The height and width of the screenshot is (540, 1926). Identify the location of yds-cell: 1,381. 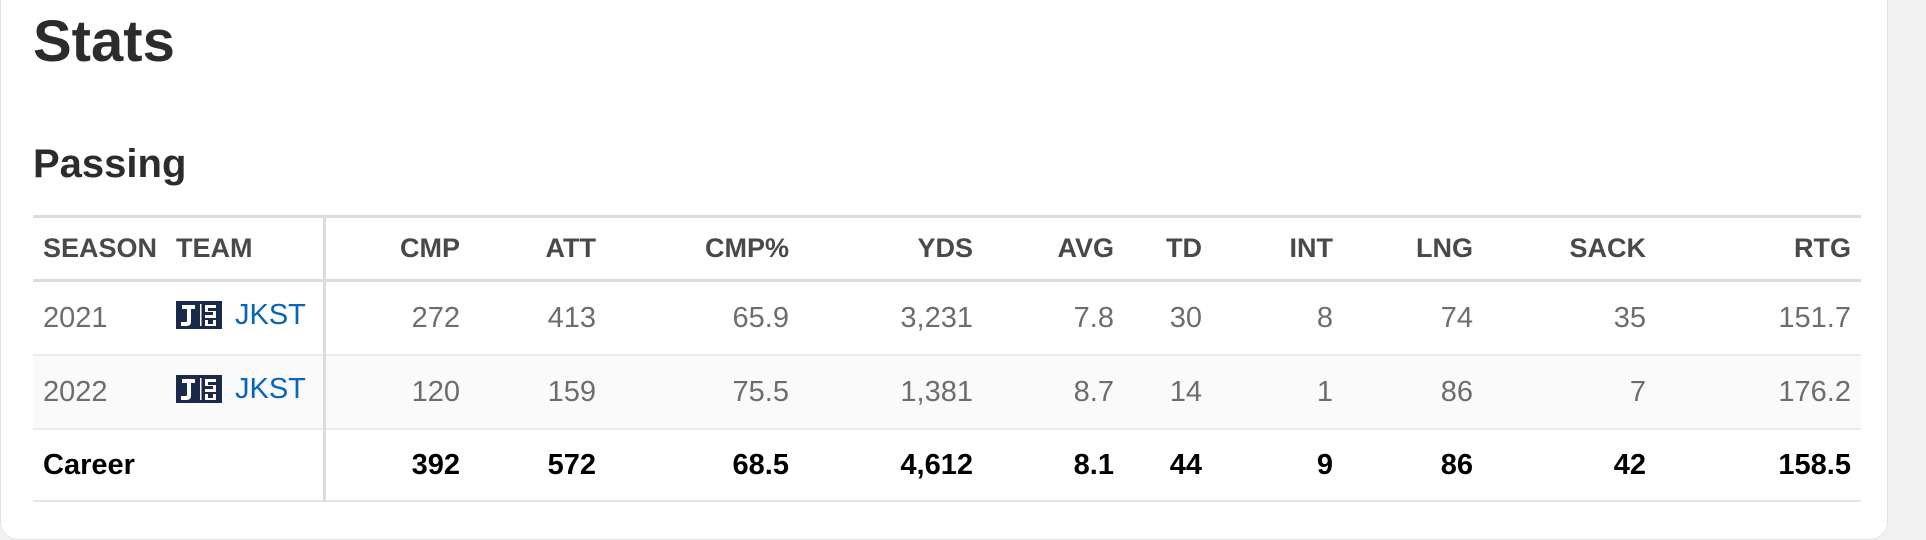
(891, 392).